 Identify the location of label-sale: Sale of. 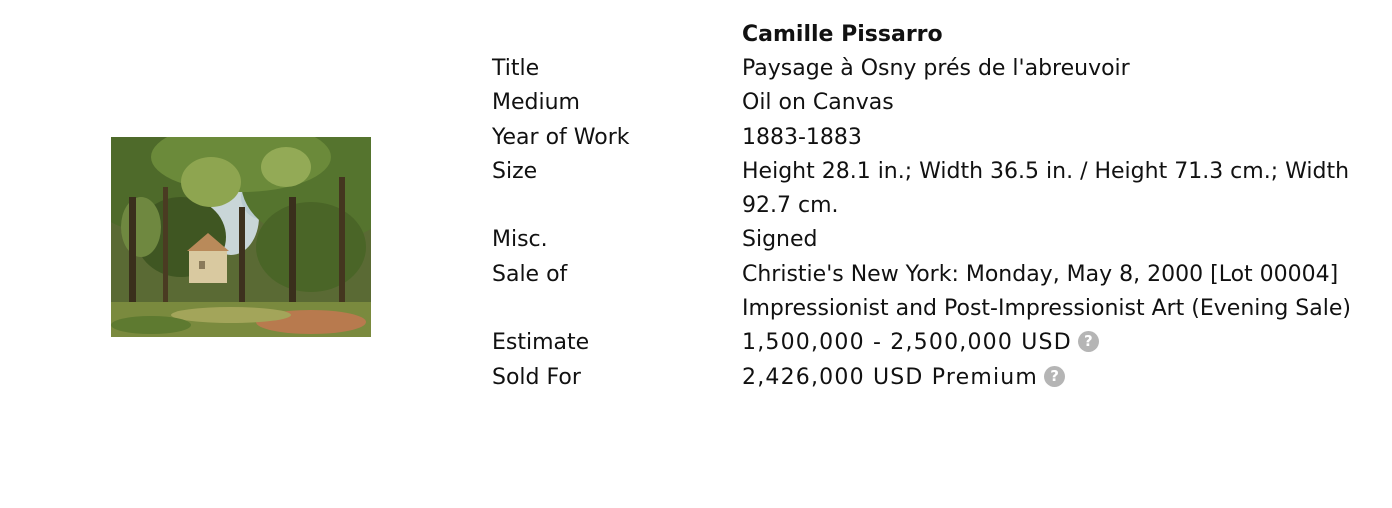
(530, 274).